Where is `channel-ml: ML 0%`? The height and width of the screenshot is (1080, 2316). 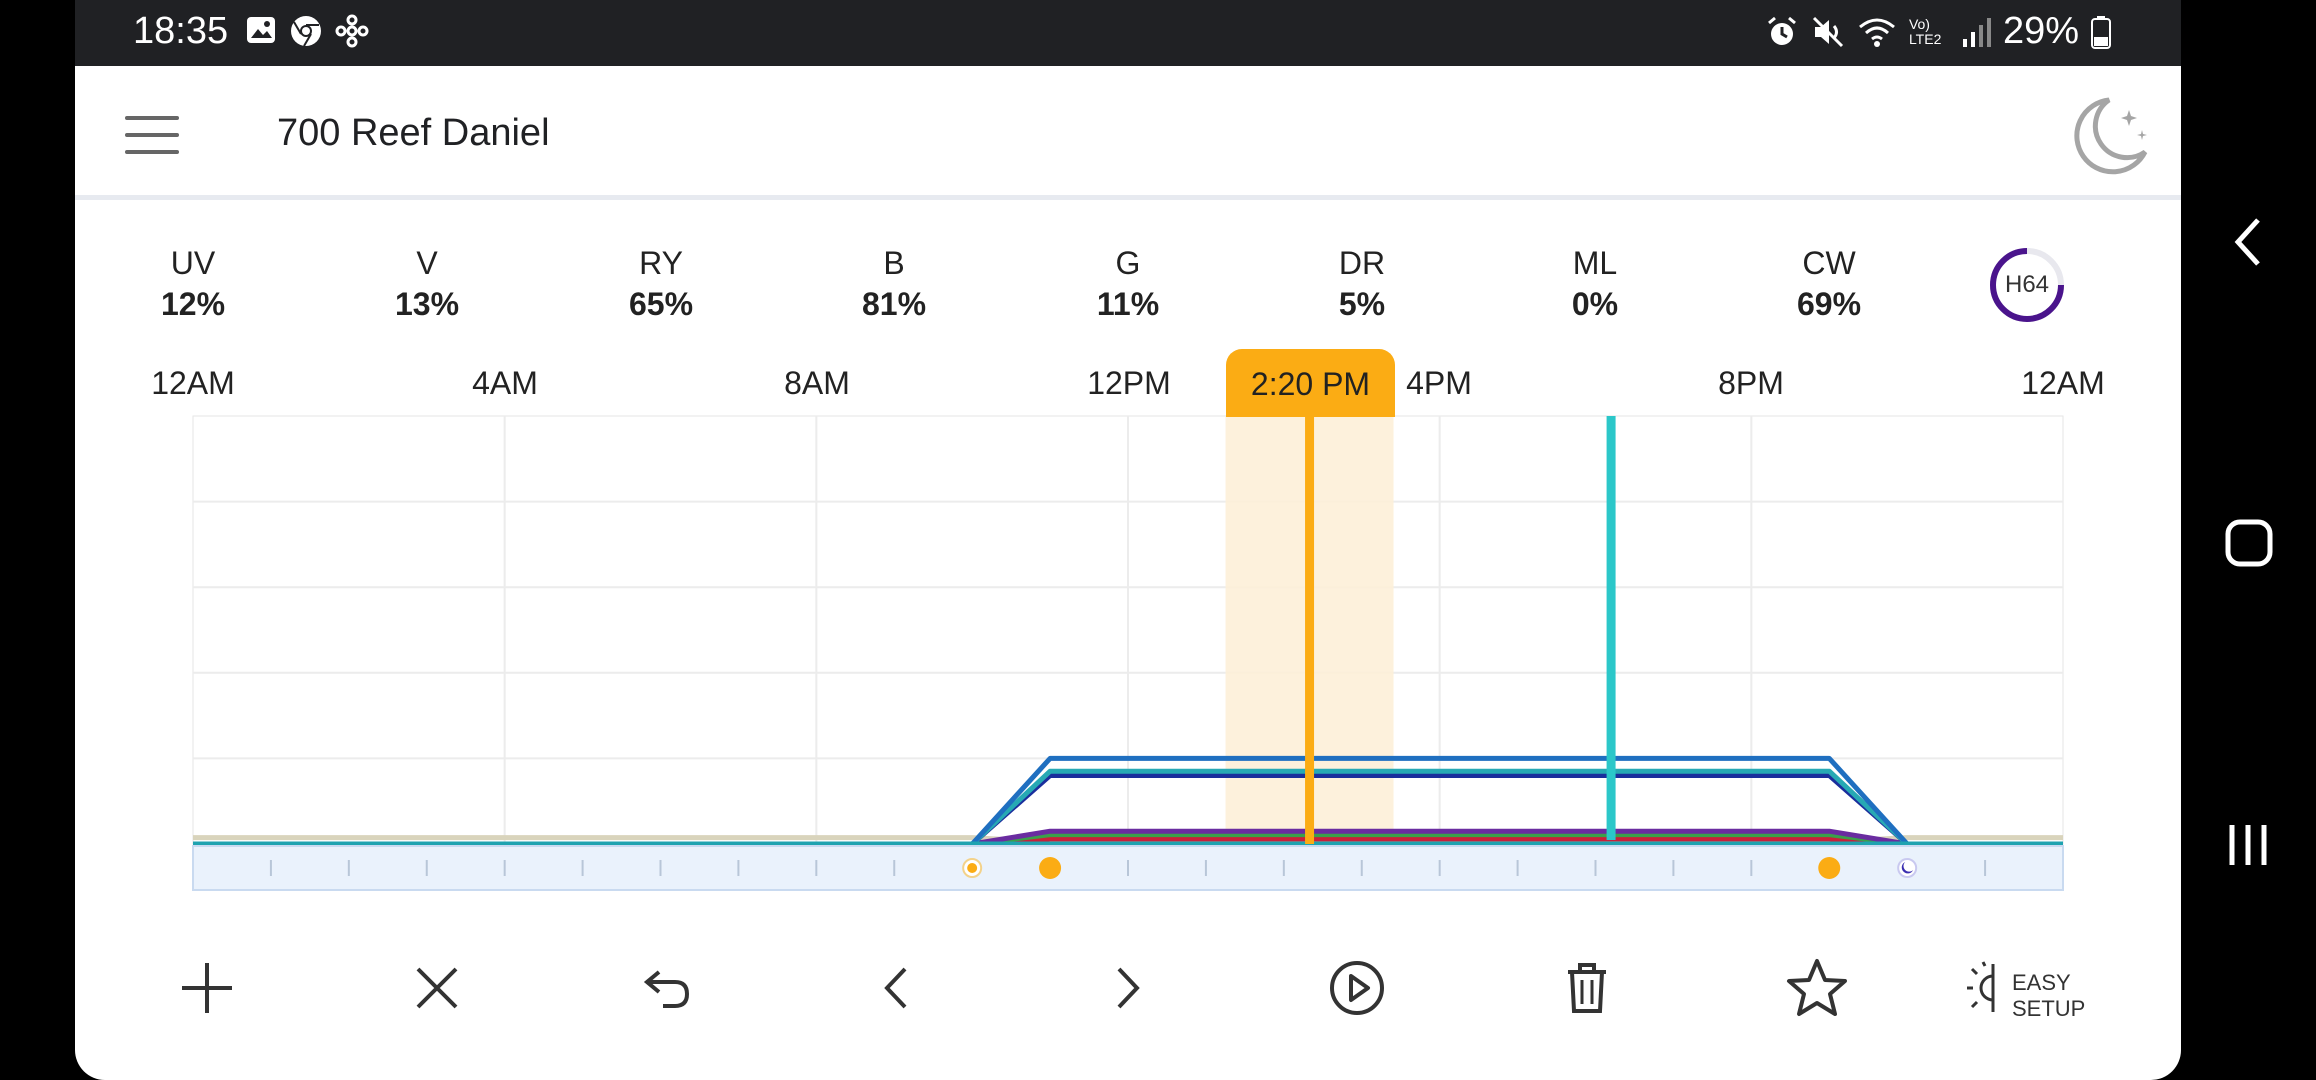
channel-ml: ML 0% is located at coordinates (1595, 283).